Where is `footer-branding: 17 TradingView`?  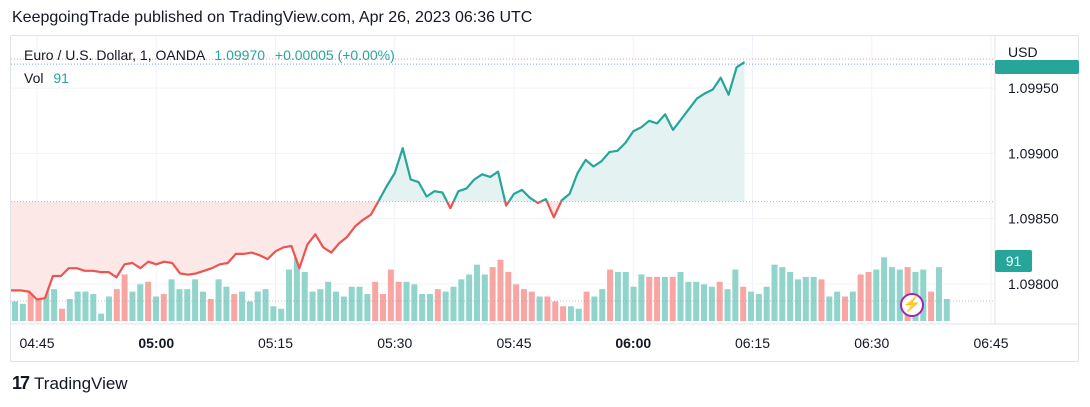
footer-branding: 17 TradingView is located at coordinates (70, 383).